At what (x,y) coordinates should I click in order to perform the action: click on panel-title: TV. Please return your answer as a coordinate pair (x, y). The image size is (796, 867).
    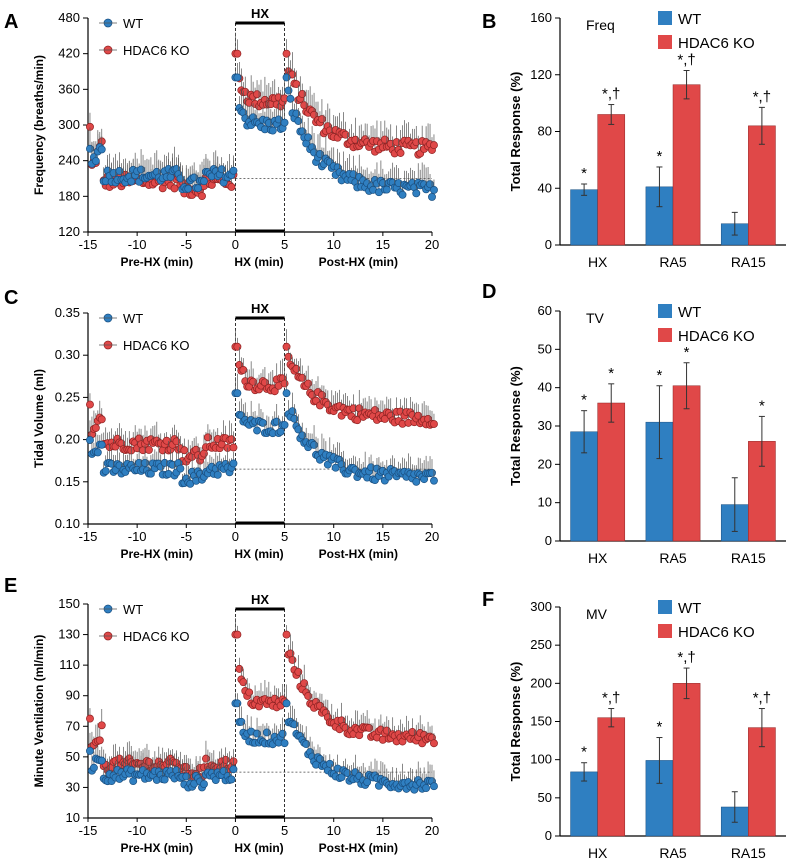
    Looking at the image, I should click on (595, 318).